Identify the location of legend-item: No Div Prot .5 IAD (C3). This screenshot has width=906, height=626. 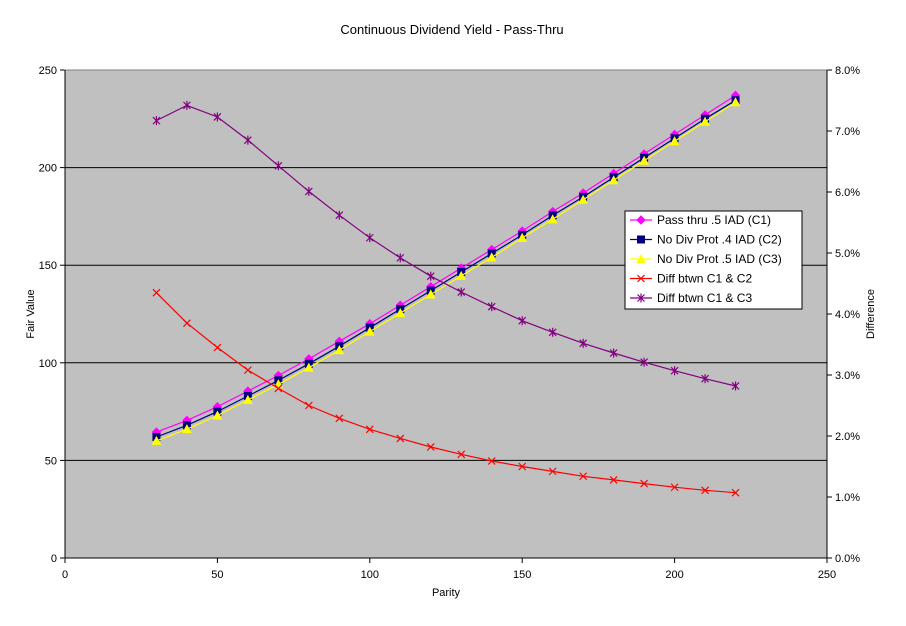
(706, 259).